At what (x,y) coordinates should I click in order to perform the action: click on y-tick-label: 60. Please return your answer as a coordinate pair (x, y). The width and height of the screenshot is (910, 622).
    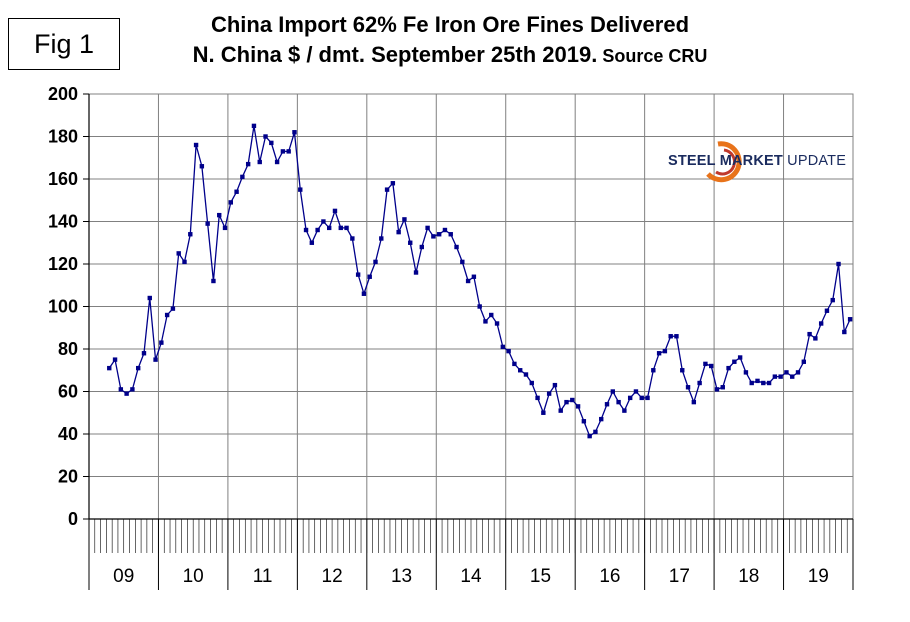
    Looking at the image, I should click on (68, 392).